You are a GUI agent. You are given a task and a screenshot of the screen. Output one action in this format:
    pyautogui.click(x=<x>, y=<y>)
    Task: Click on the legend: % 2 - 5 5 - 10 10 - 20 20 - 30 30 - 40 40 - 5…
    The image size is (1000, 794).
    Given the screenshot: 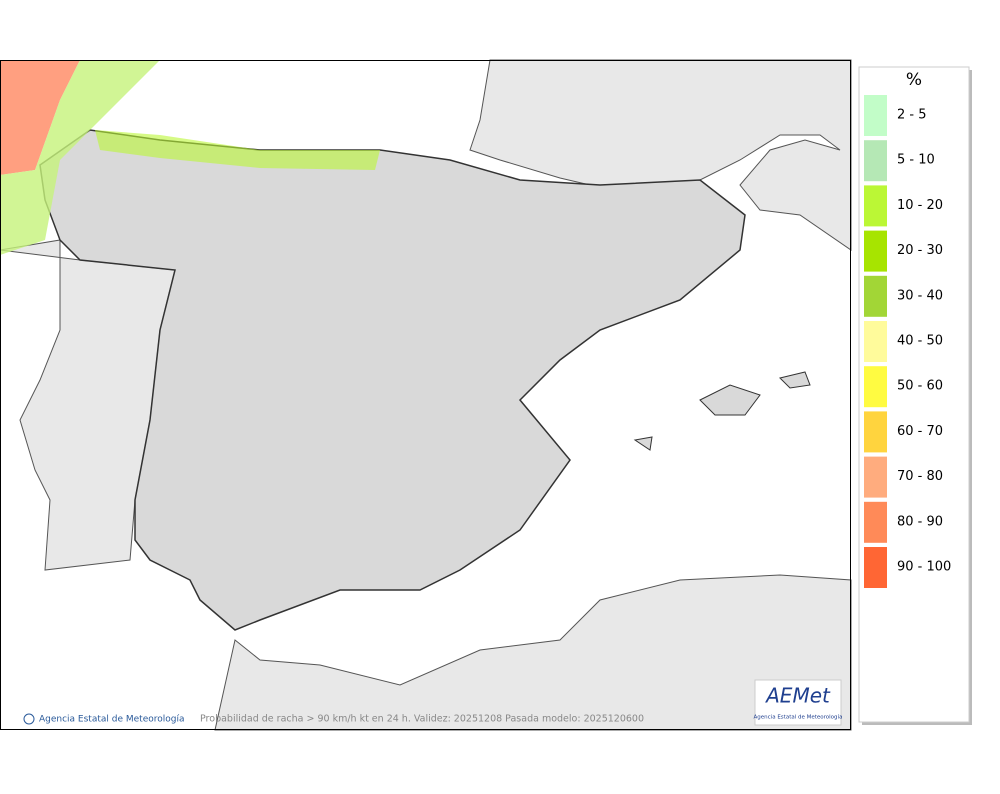 What is the action you would take?
    pyautogui.click(x=915, y=395)
    